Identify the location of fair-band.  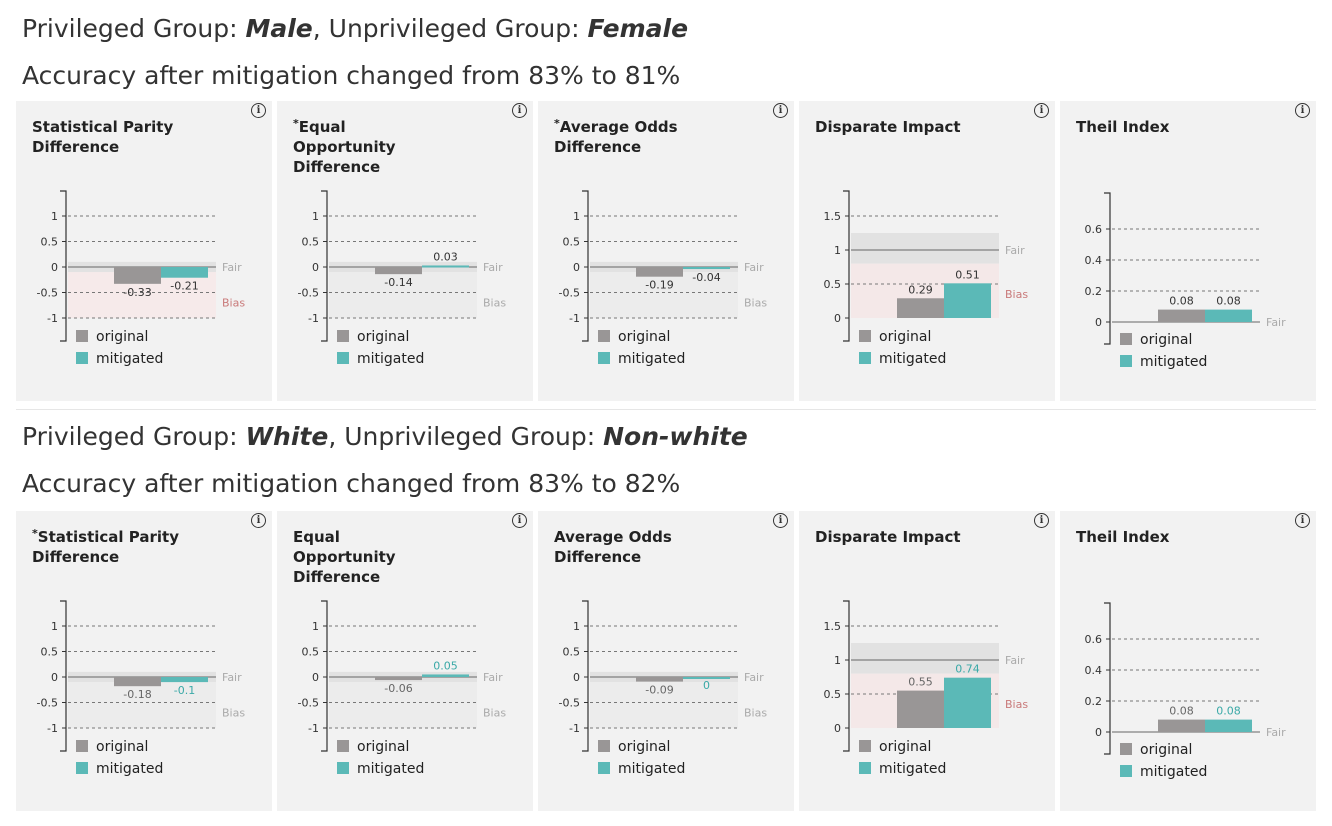
(925, 658).